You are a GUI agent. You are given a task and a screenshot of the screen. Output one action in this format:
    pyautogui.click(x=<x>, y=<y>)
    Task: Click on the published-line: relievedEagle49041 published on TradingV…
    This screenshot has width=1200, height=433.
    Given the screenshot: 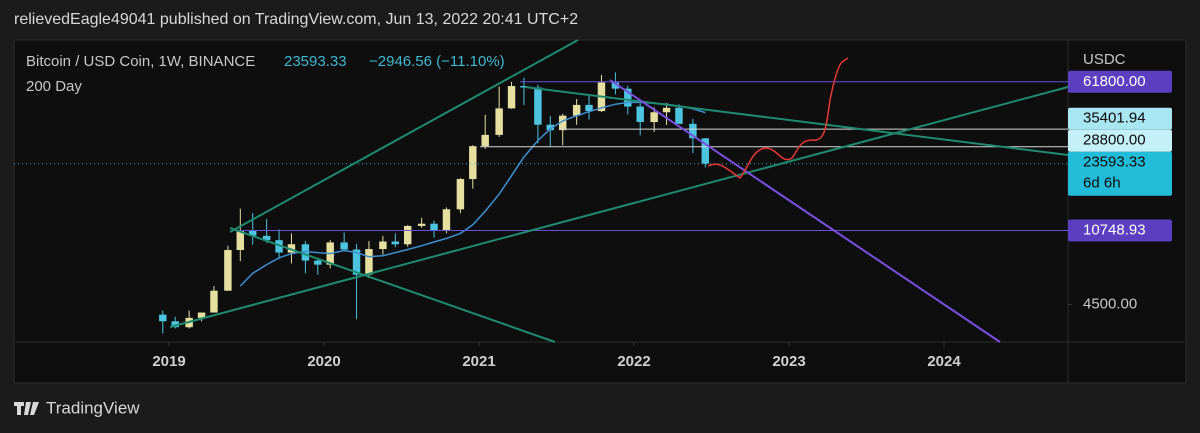 What is the action you would take?
    pyautogui.click(x=296, y=19)
    